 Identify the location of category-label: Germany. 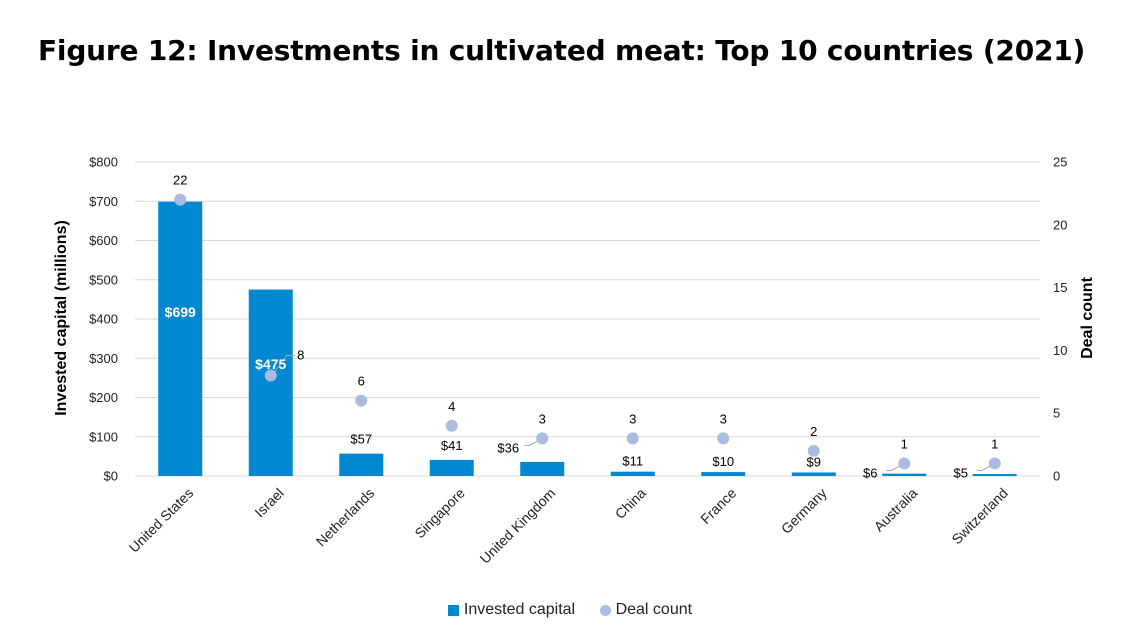
(804, 511).